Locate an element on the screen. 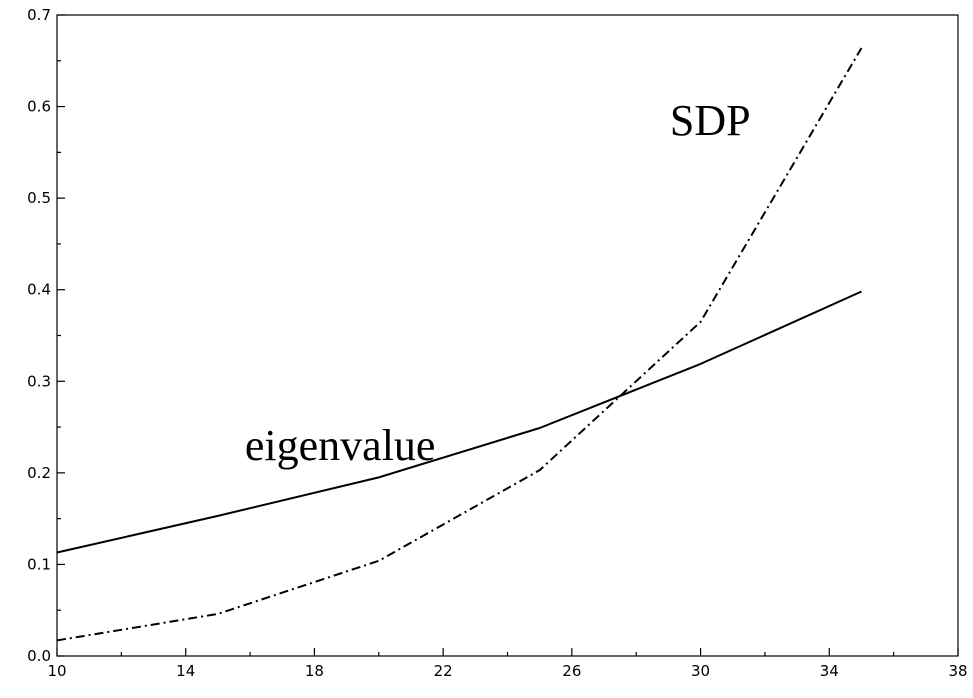  x-tick-label: 38 is located at coordinates (957, 671).